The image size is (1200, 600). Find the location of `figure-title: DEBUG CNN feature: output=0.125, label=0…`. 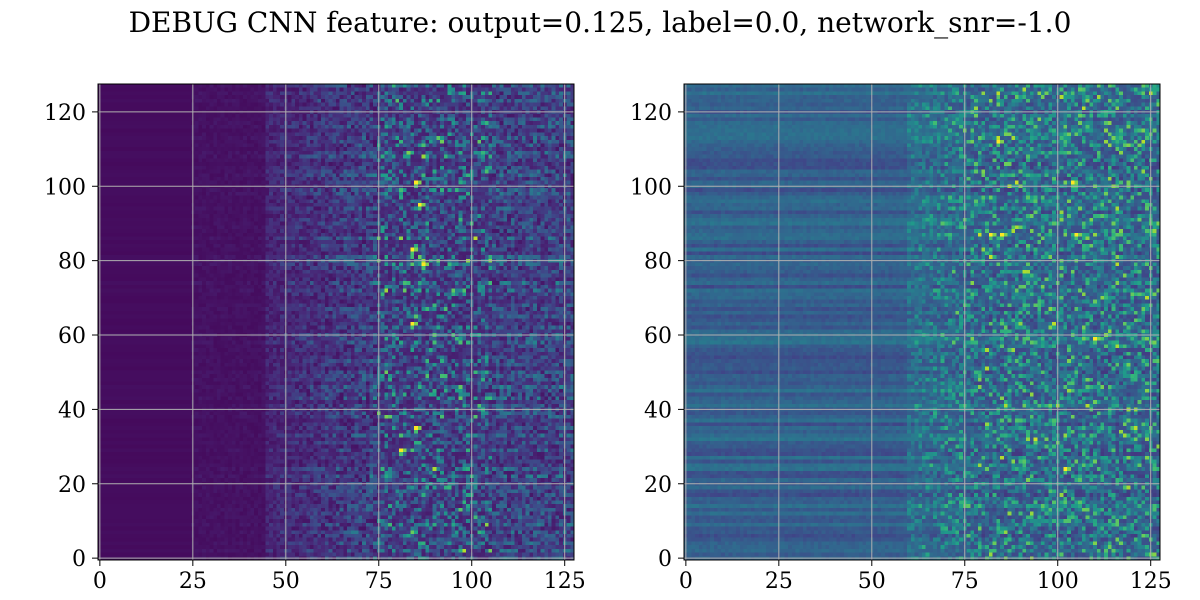

figure-title: DEBUG CNN feature: output=0.125, label=0… is located at coordinates (600, 22).